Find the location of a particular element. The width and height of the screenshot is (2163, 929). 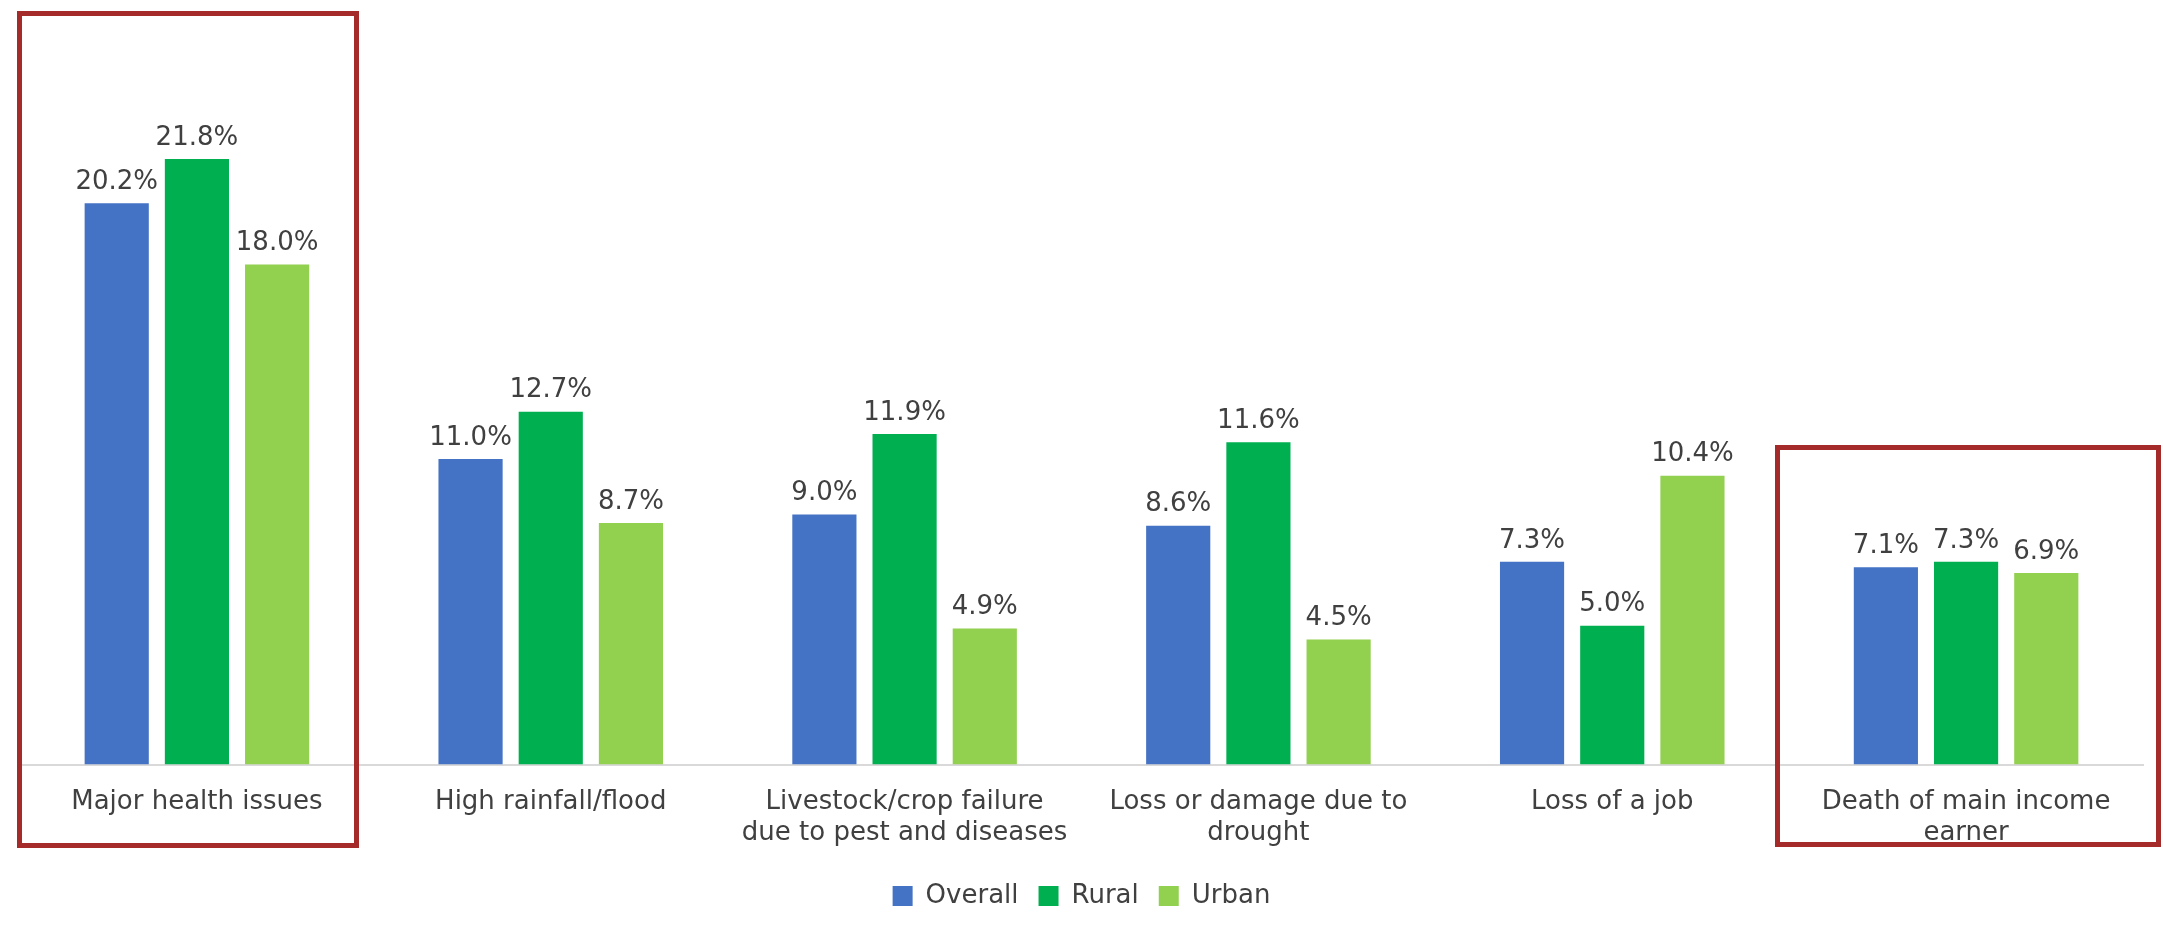

data-label: 21.8% is located at coordinates (197, 135).